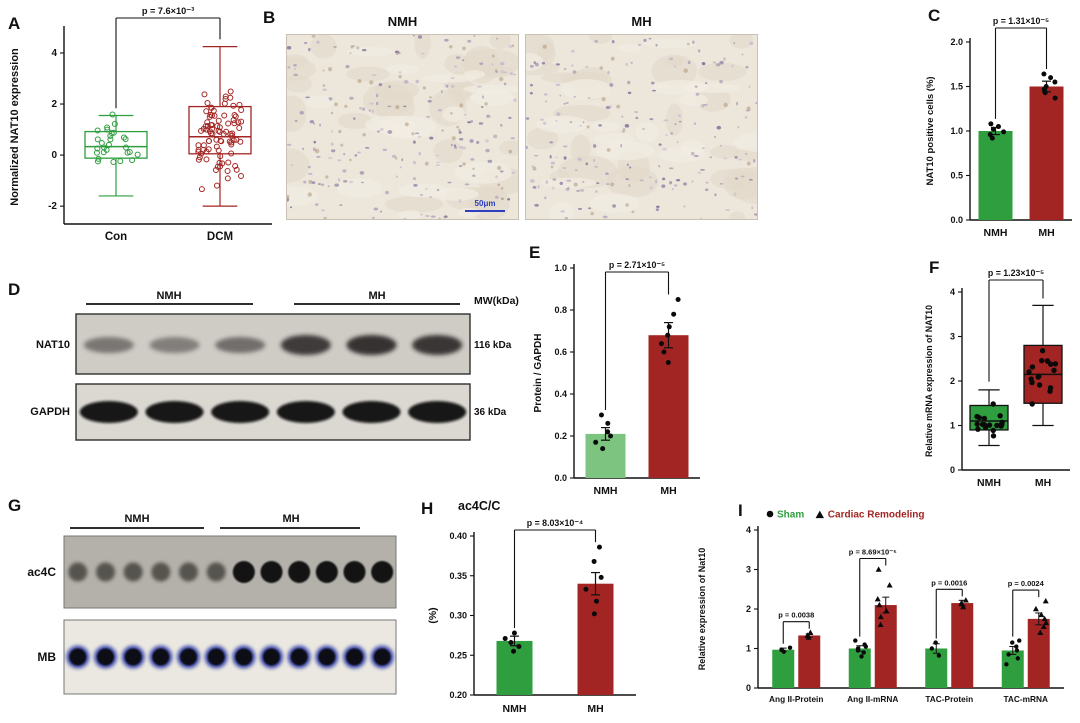  Describe the element at coordinates (934, 267) in the screenshot. I see `panel-label-f: F` at that location.